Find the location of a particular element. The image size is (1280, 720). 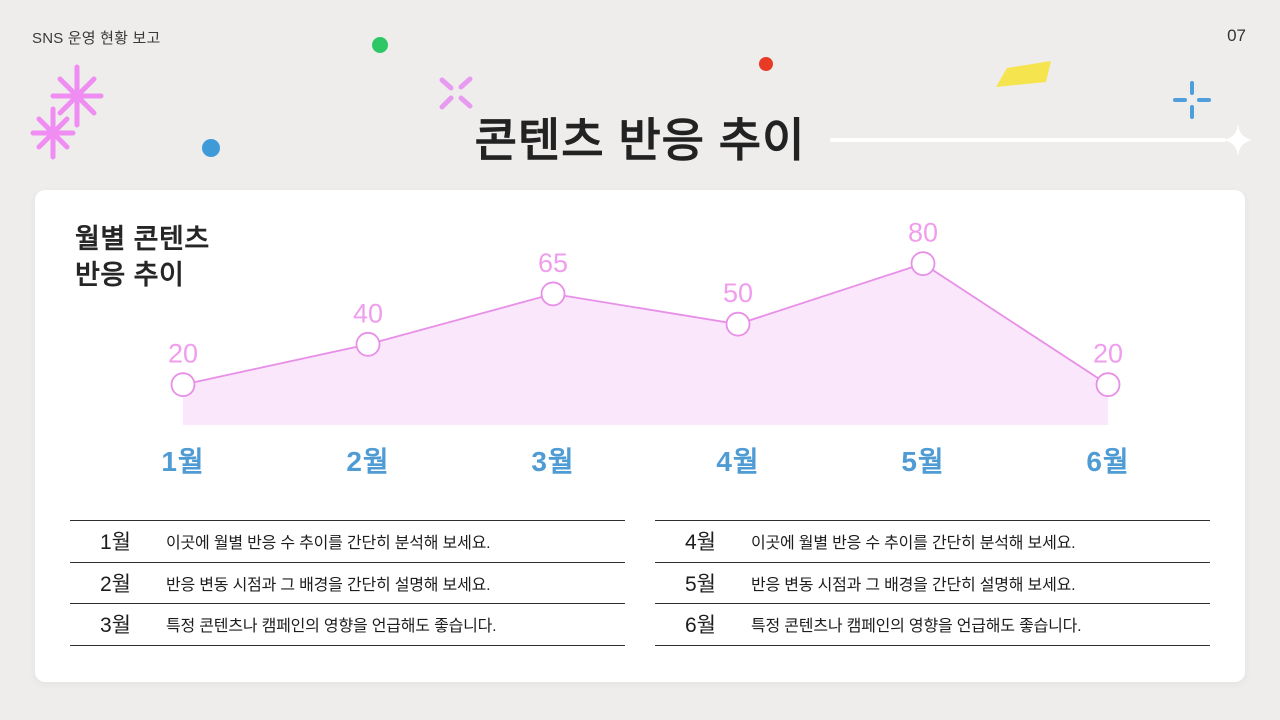

table-row: 6월 특정 콘텐츠나 캠페인의 영향을 언급해도 좋습니다. is located at coordinates (932, 624).